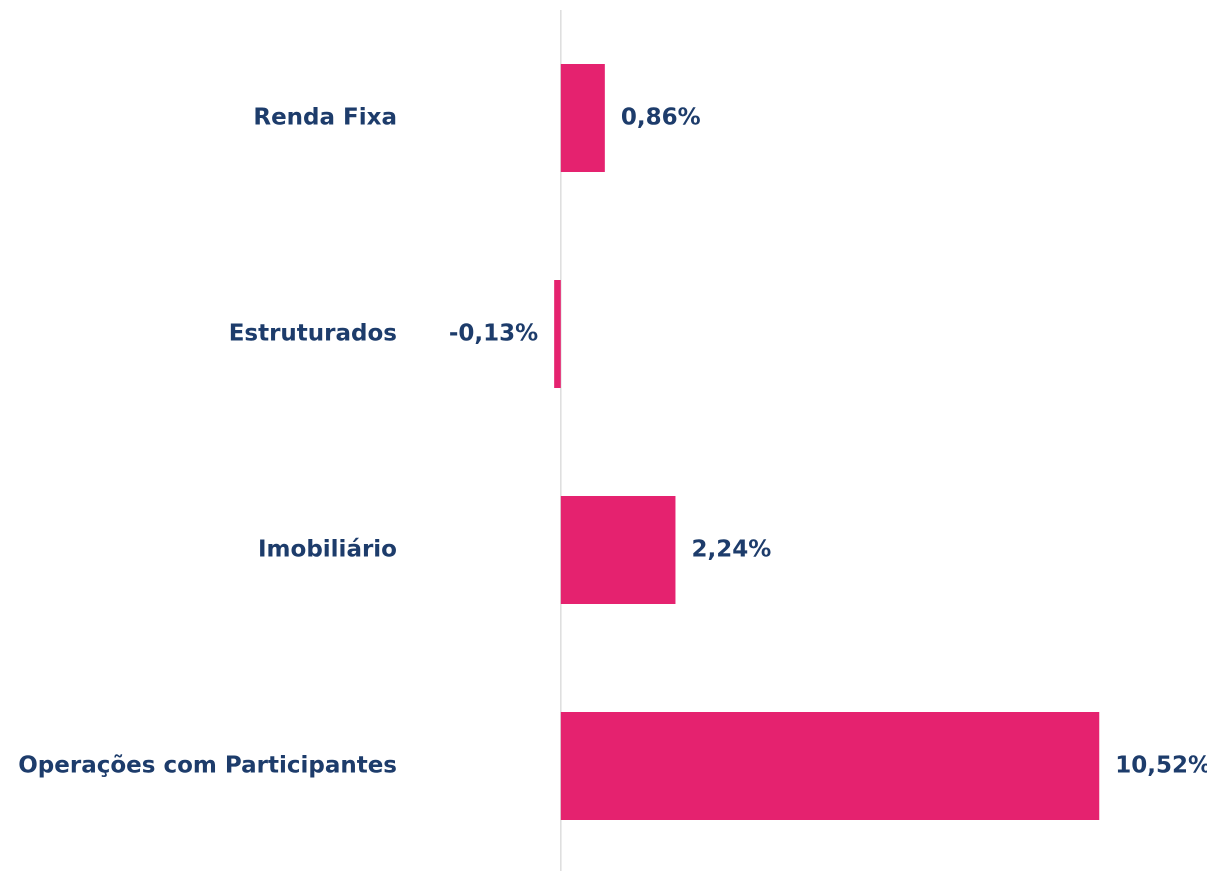 The width and height of the screenshot is (1207, 871). What do you see at coordinates (493, 334) in the screenshot?
I see `value-label: -0,13%` at bounding box center [493, 334].